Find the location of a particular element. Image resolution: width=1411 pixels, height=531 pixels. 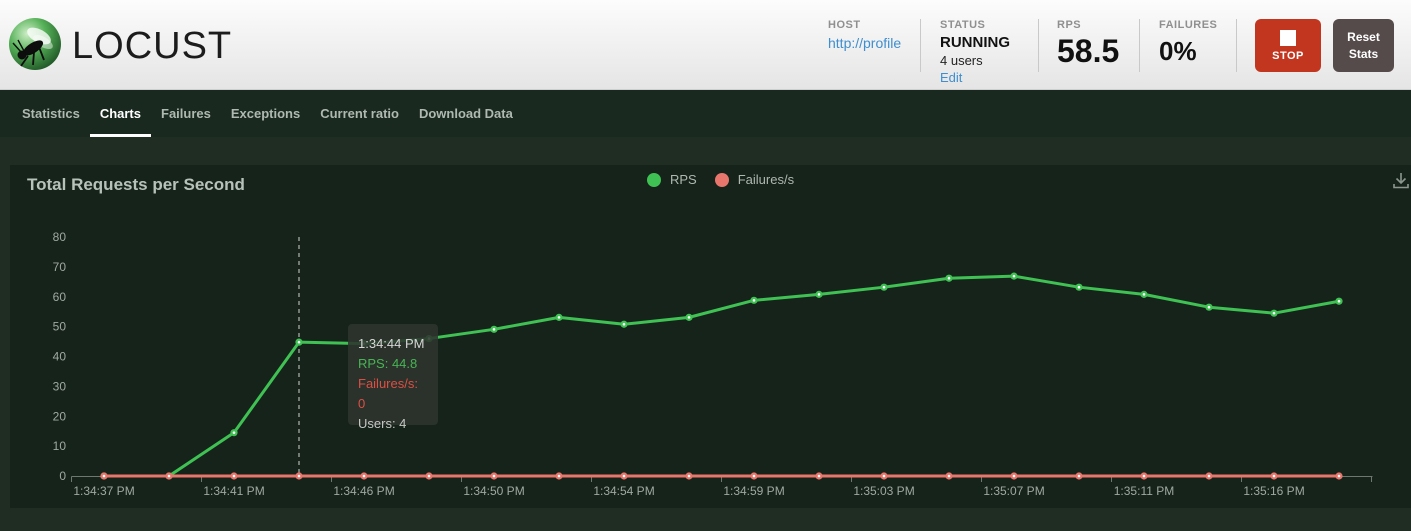

failures-value: 0% is located at coordinates (1178, 51).